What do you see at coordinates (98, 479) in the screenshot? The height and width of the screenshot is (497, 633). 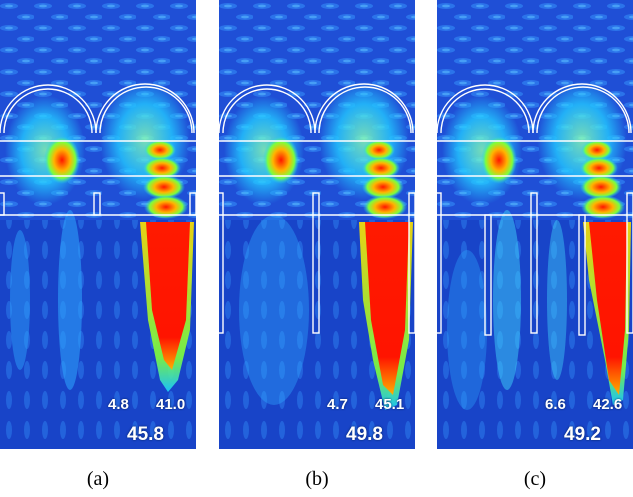 I see `caption-a: (a)` at bounding box center [98, 479].